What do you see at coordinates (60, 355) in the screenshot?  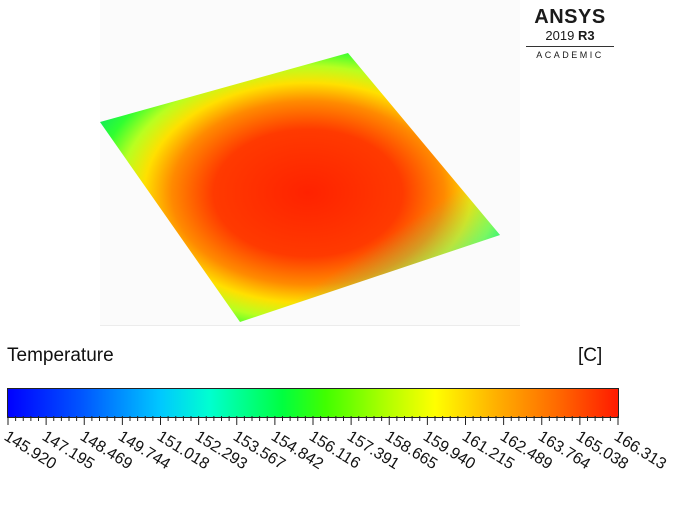 I see `legend-title: Temperature` at bounding box center [60, 355].